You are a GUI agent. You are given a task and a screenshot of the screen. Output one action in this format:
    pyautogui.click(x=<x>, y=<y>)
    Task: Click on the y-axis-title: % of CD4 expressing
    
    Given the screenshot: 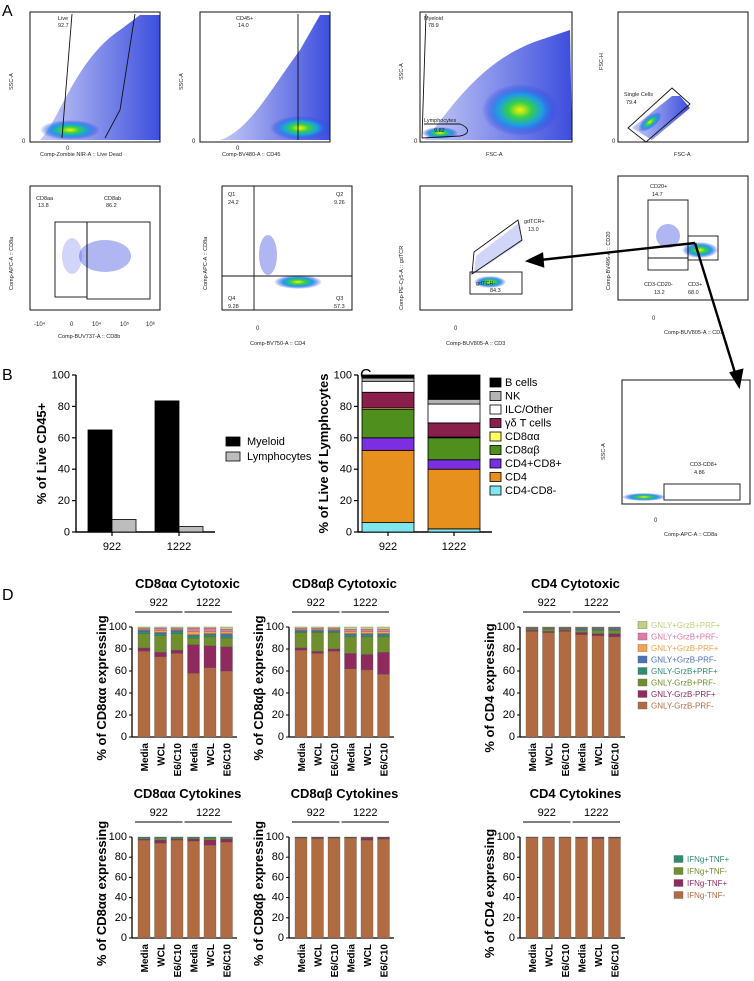 What is the action you would take?
    pyautogui.click(x=489, y=893)
    